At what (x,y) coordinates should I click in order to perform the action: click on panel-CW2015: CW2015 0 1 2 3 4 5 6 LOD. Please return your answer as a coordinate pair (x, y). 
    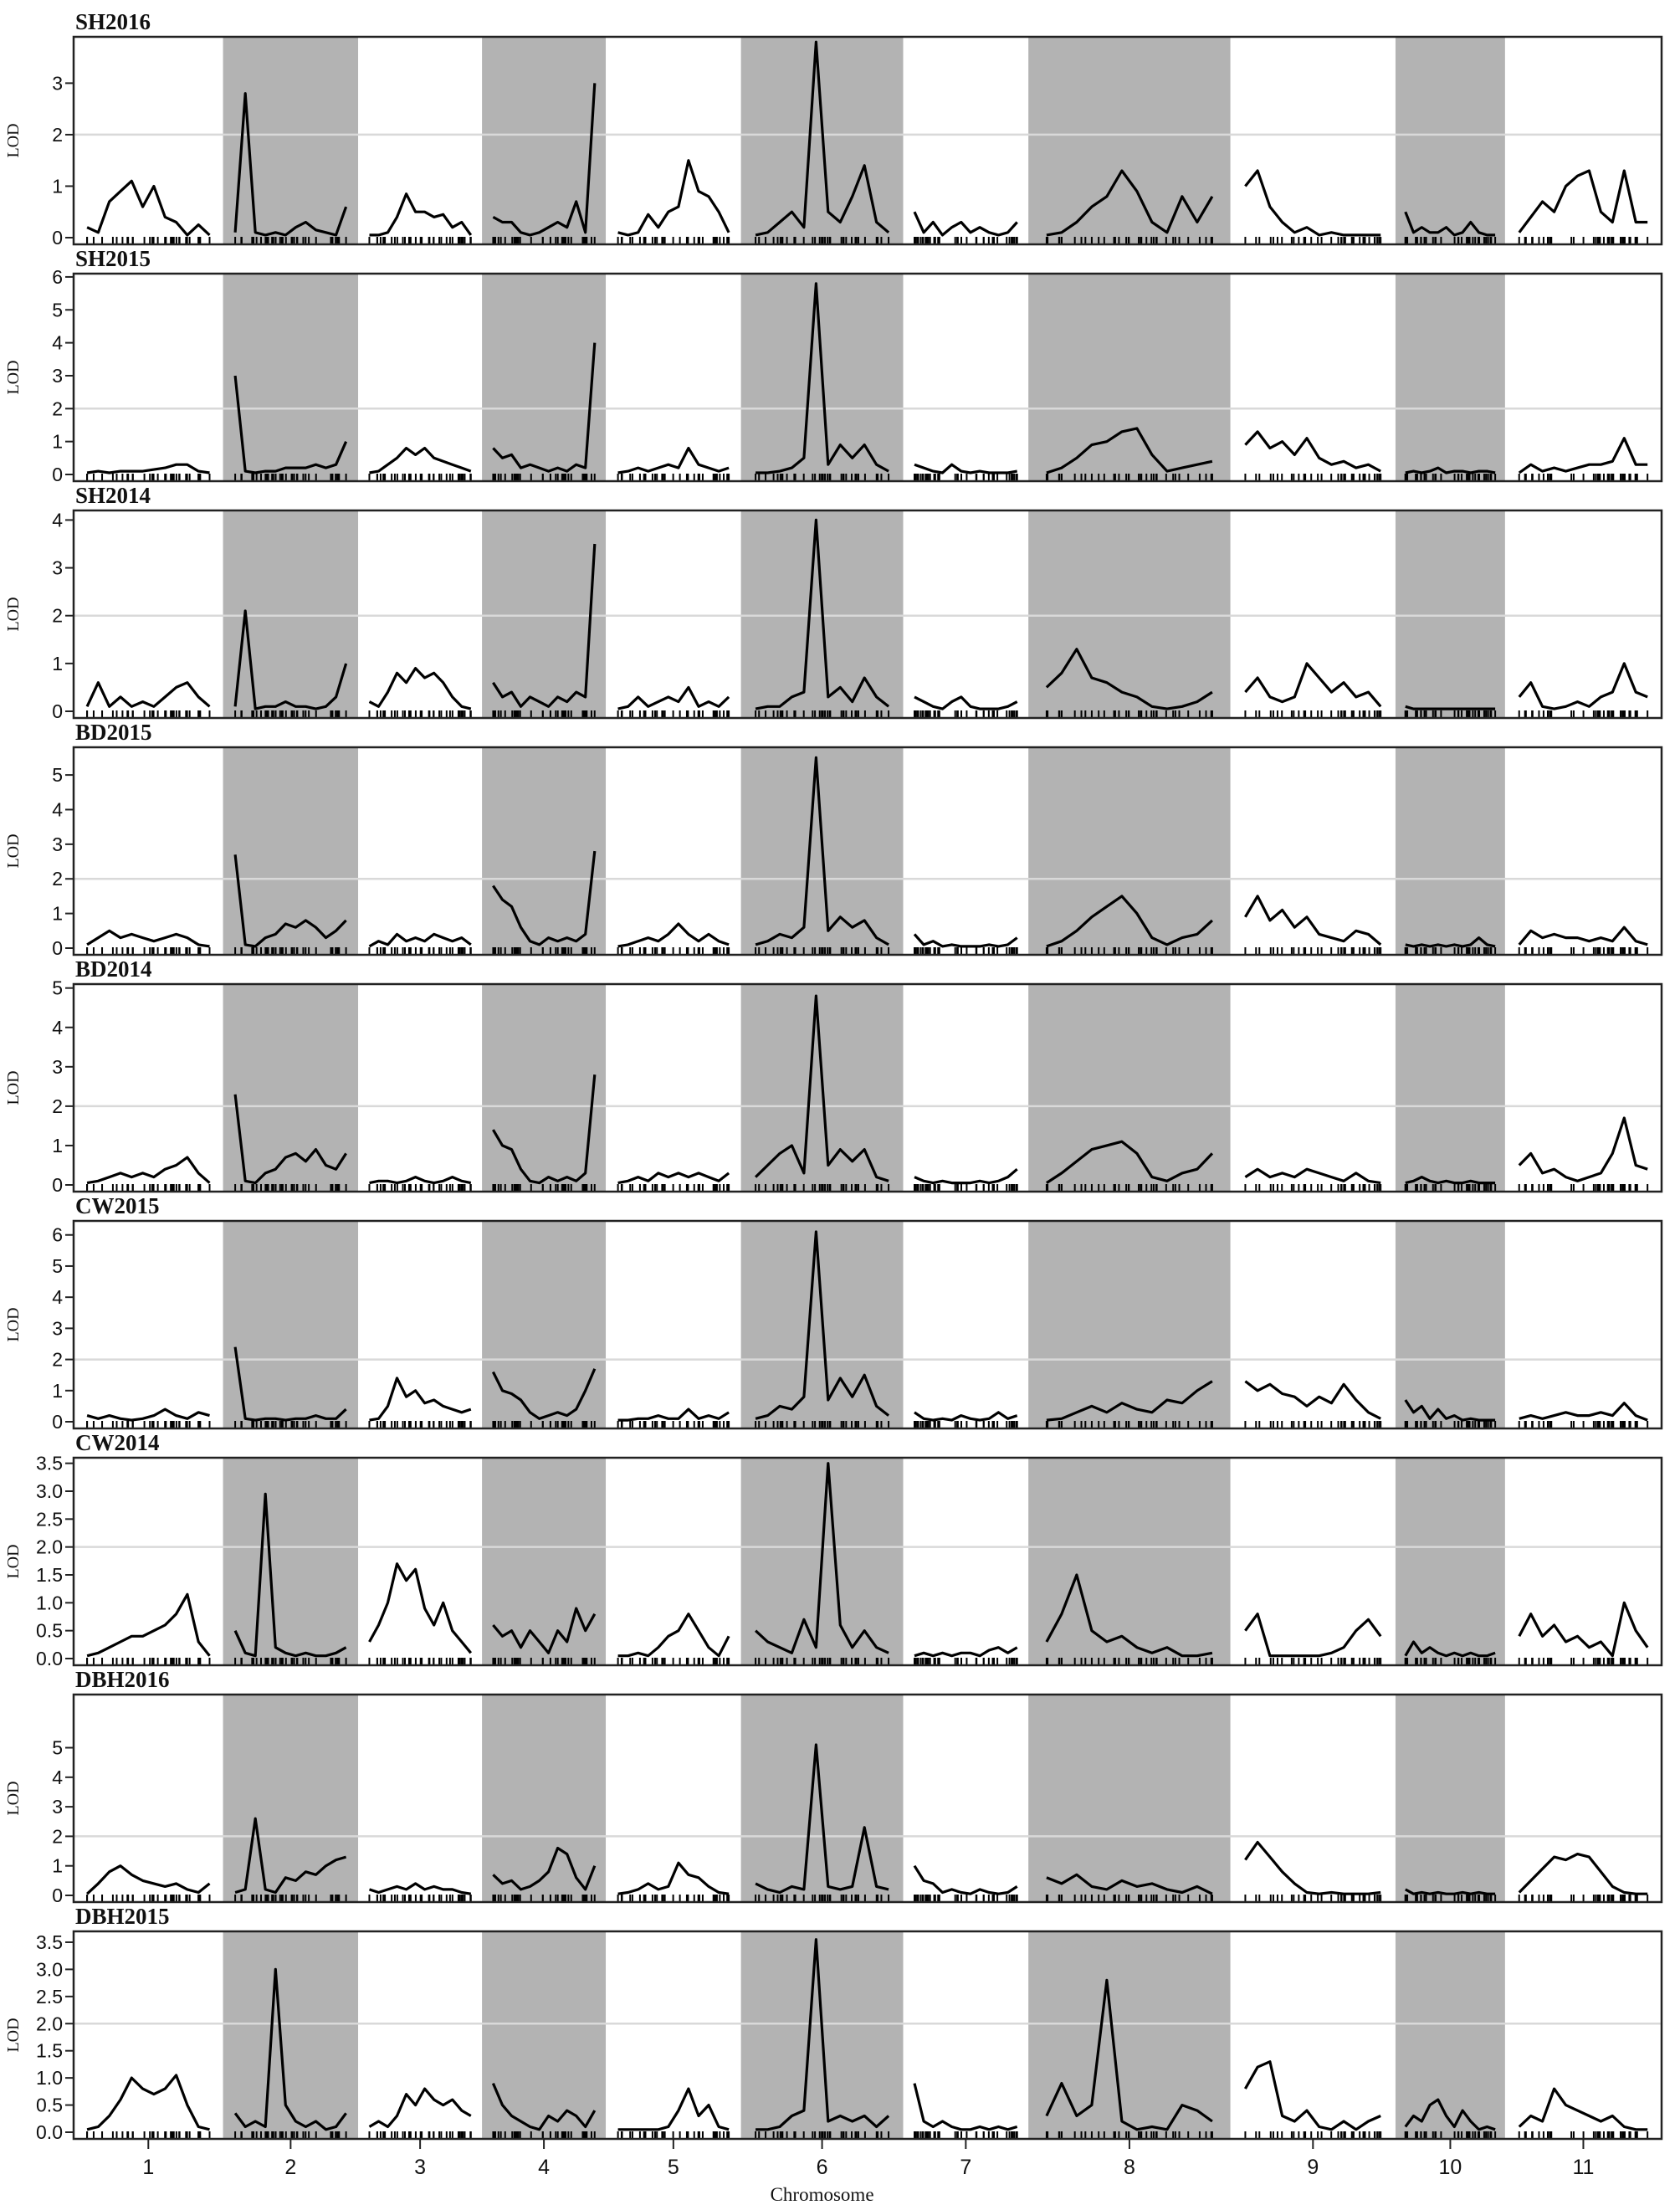
    Looking at the image, I should click on (833, 1313).